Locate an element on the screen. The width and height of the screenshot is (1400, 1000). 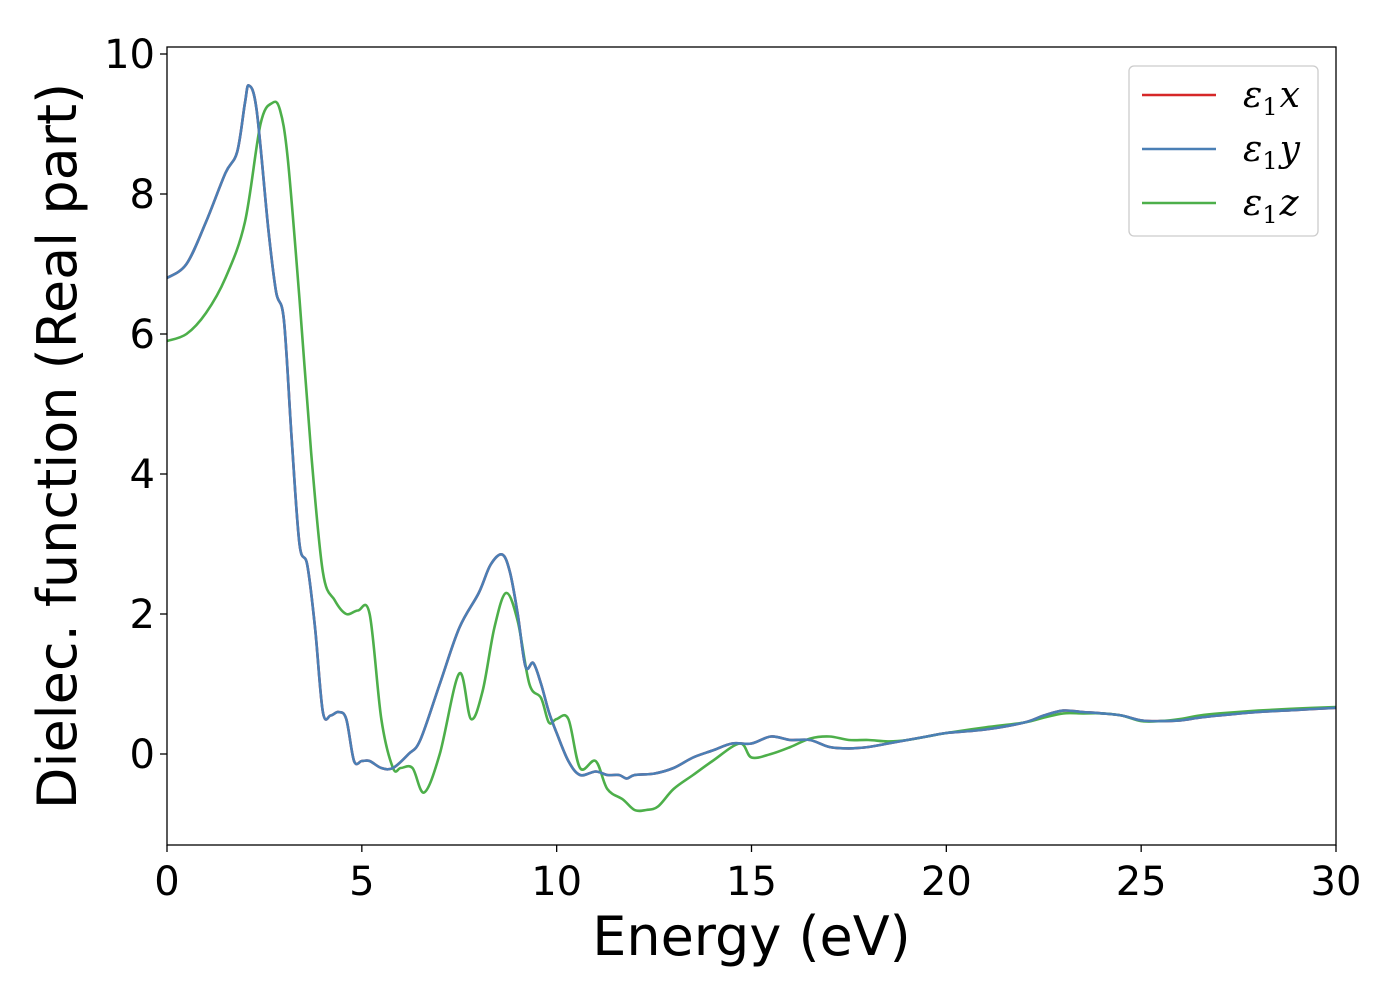
y-tick-label: 8 is located at coordinates (142, 195).